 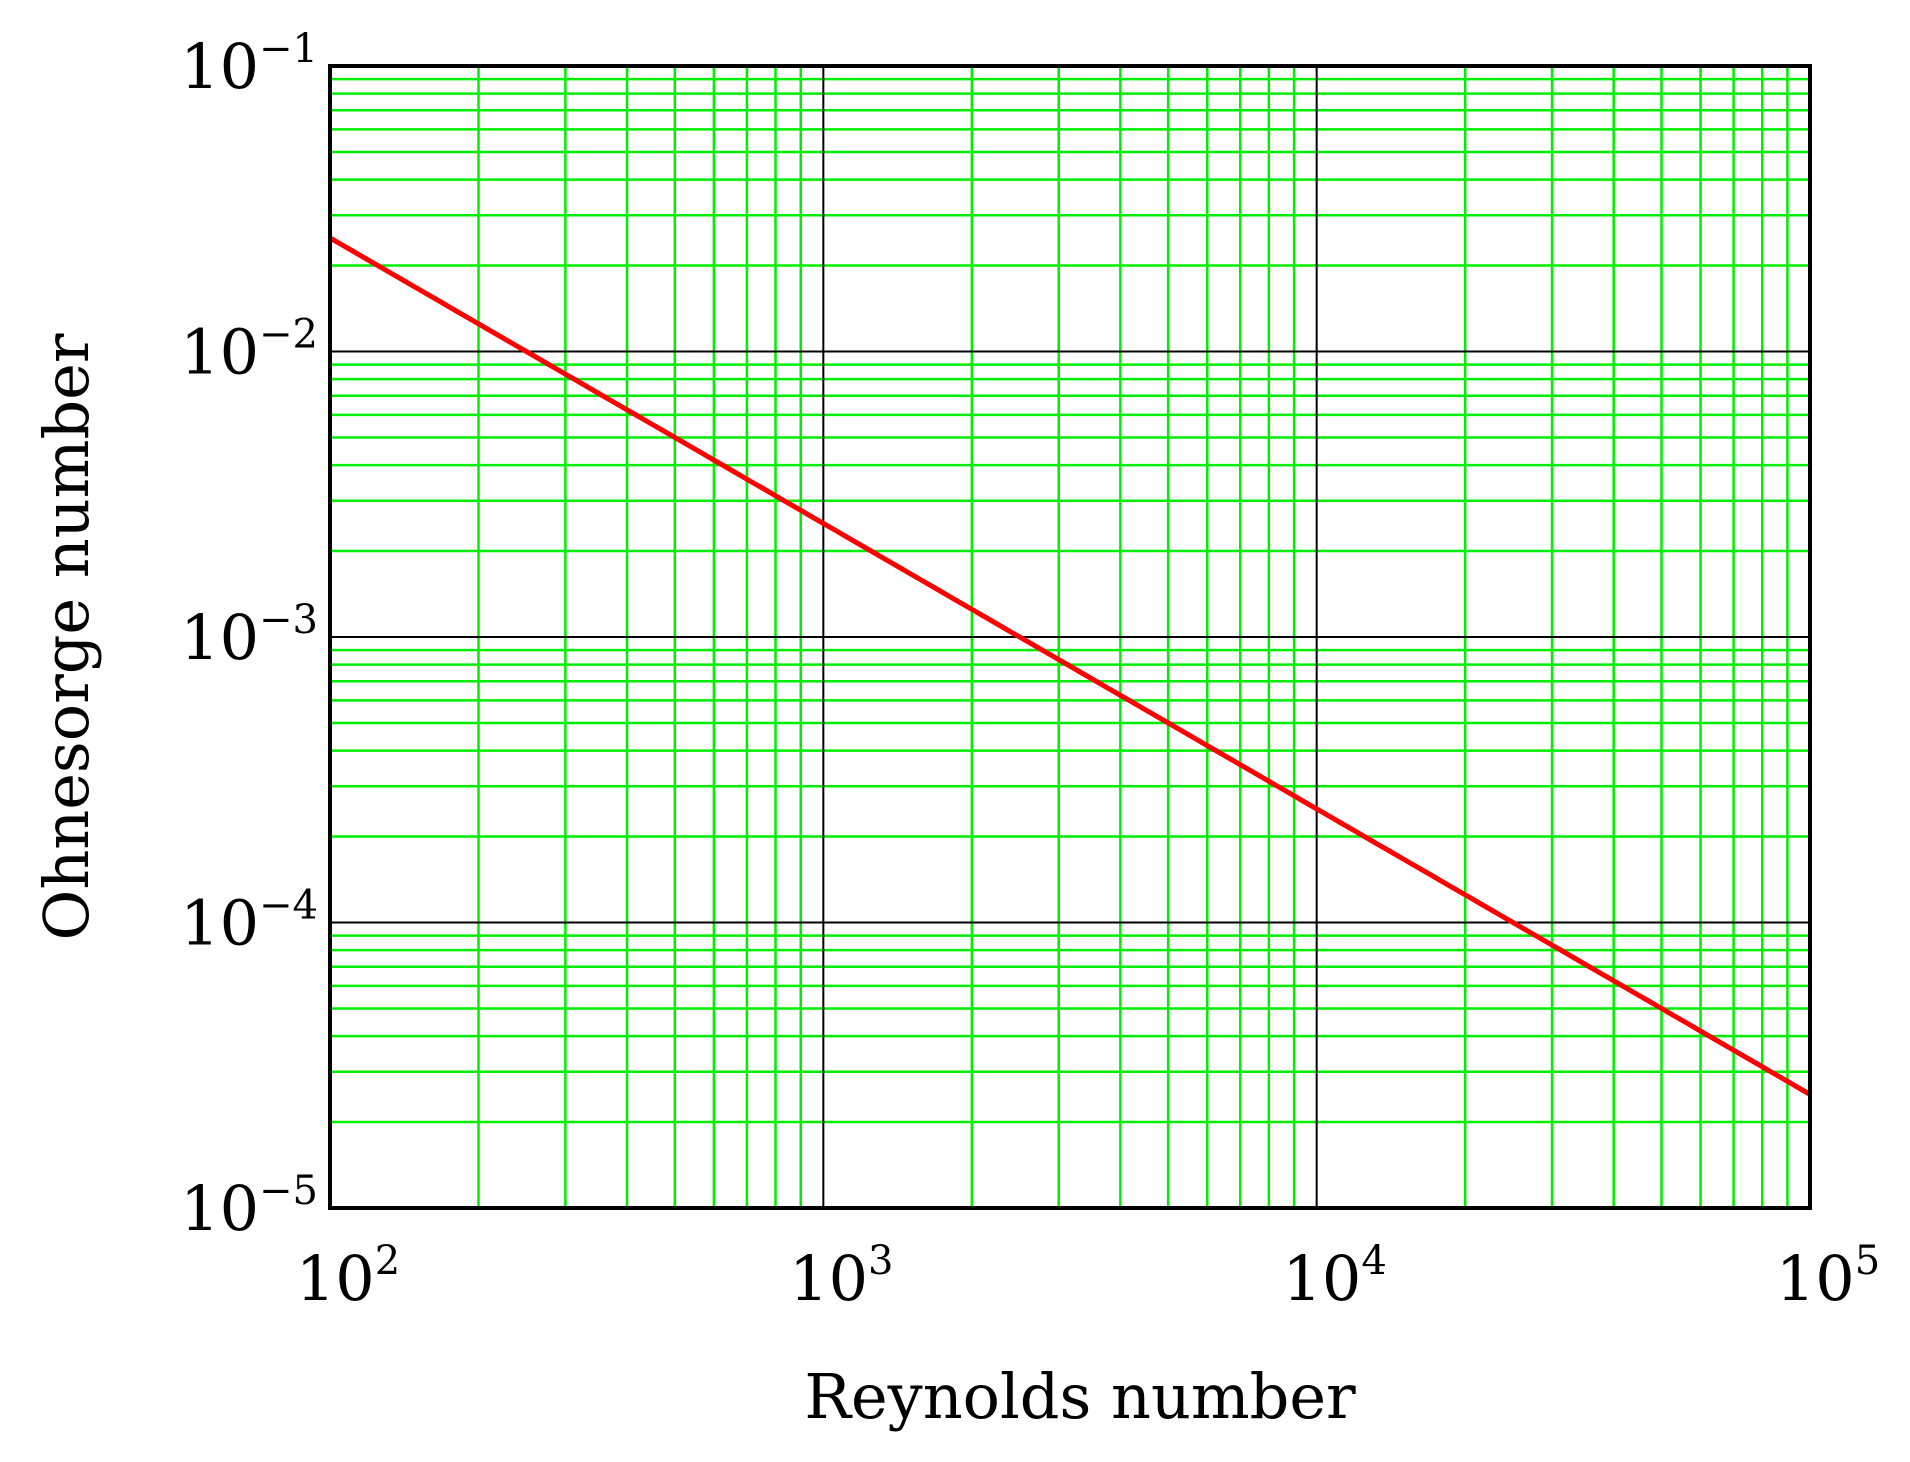 What do you see at coordinates (841, 1276) in the screenshot?
I see `x-tick-label: 103` at bounding box center [841, 1276].